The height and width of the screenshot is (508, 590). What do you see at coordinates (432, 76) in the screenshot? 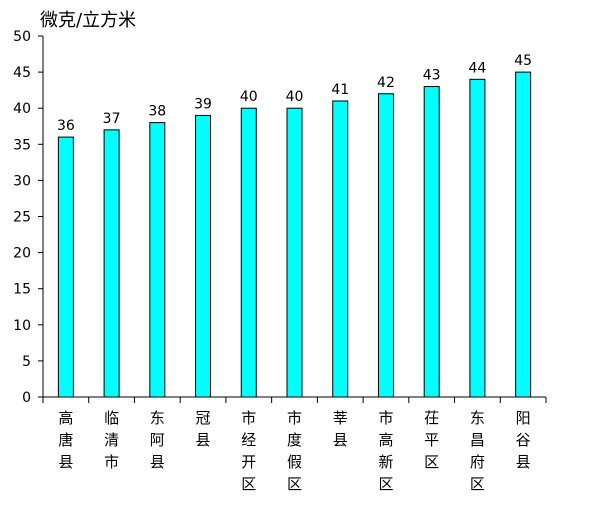
I see `data-label: 43` at bounding box center [432, 76].